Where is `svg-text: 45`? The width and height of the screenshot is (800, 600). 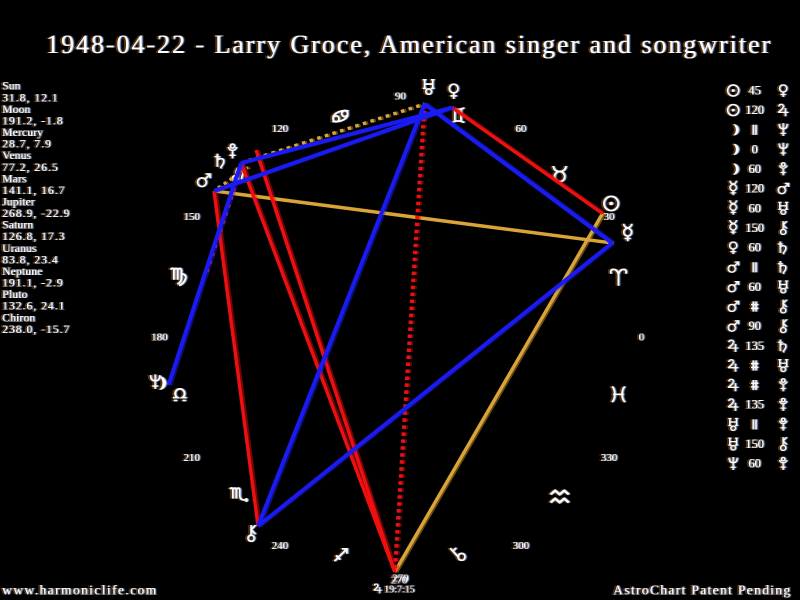 svg-text: 45 is located at coordinates (754, 91).